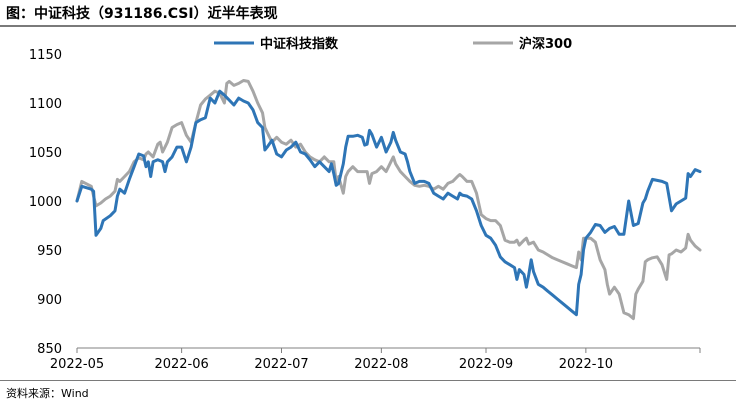 The height and width of the screenshot is (406, 736). I want to click on legend-label: 中证科技指数, so click(299, 44).